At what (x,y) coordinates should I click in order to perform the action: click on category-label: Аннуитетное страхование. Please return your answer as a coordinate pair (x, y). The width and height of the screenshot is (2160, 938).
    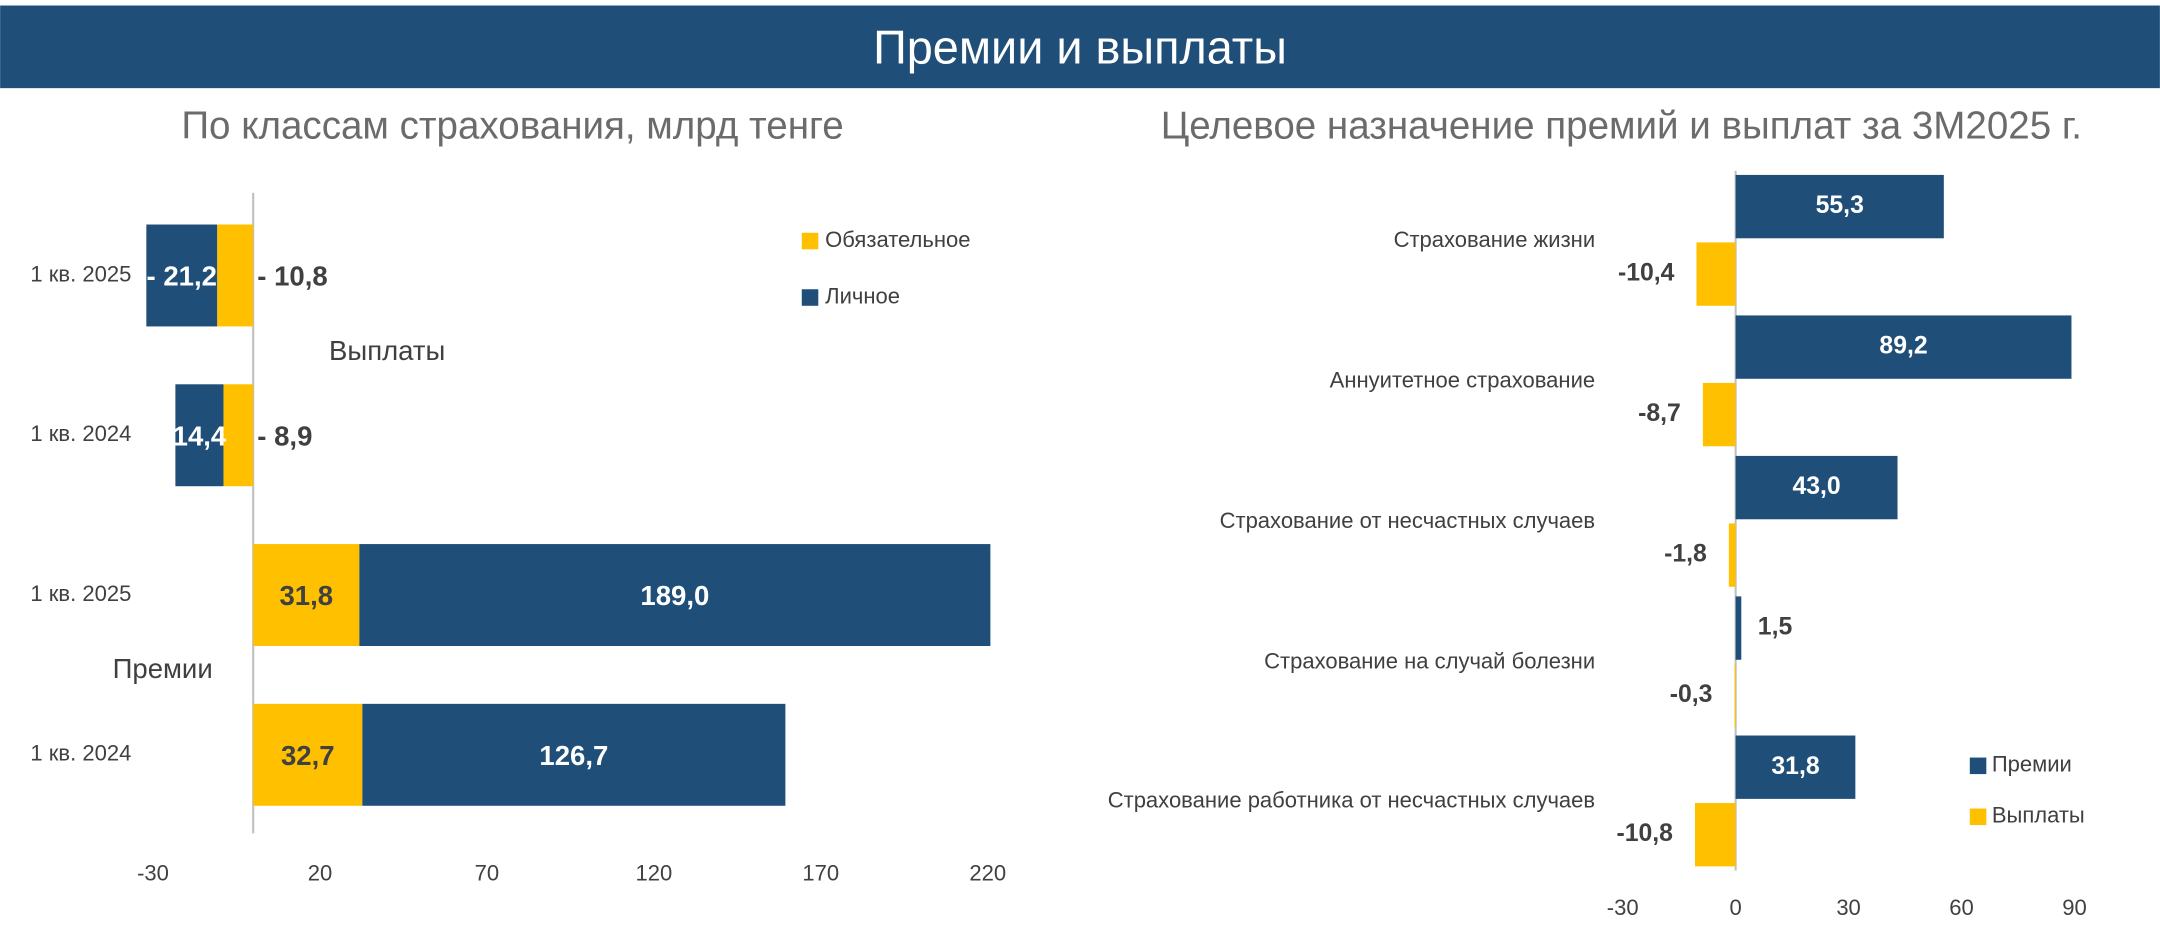
    Looking at the image, I should click on (1462, 379).